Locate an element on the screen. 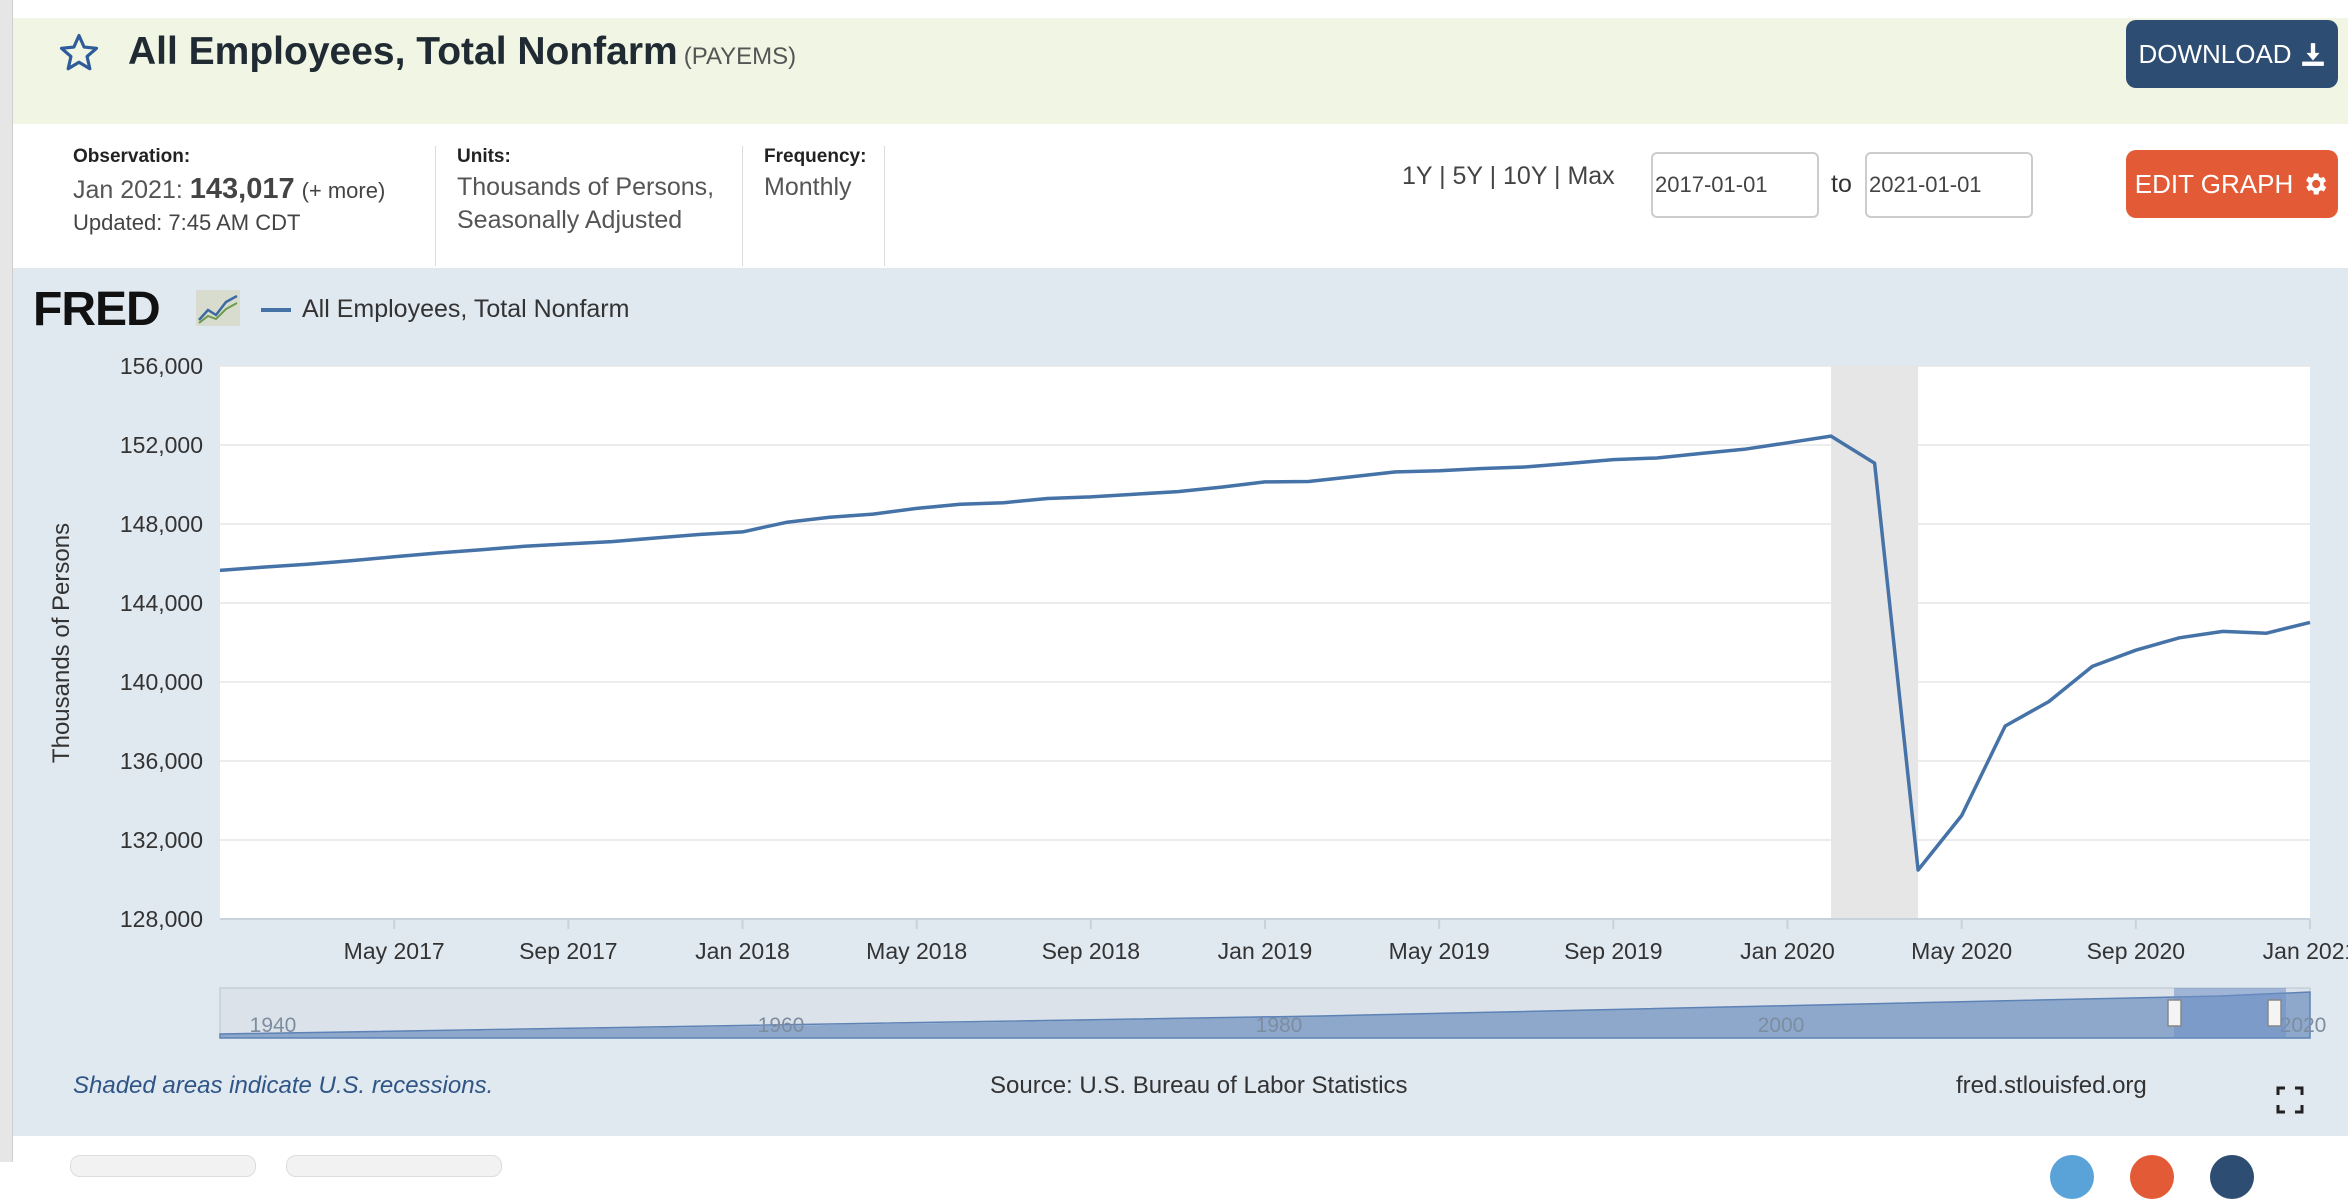 This screenshot has height=1199, width=2348. y-tick-label: 136,000 is located at coordinates (161, 761).